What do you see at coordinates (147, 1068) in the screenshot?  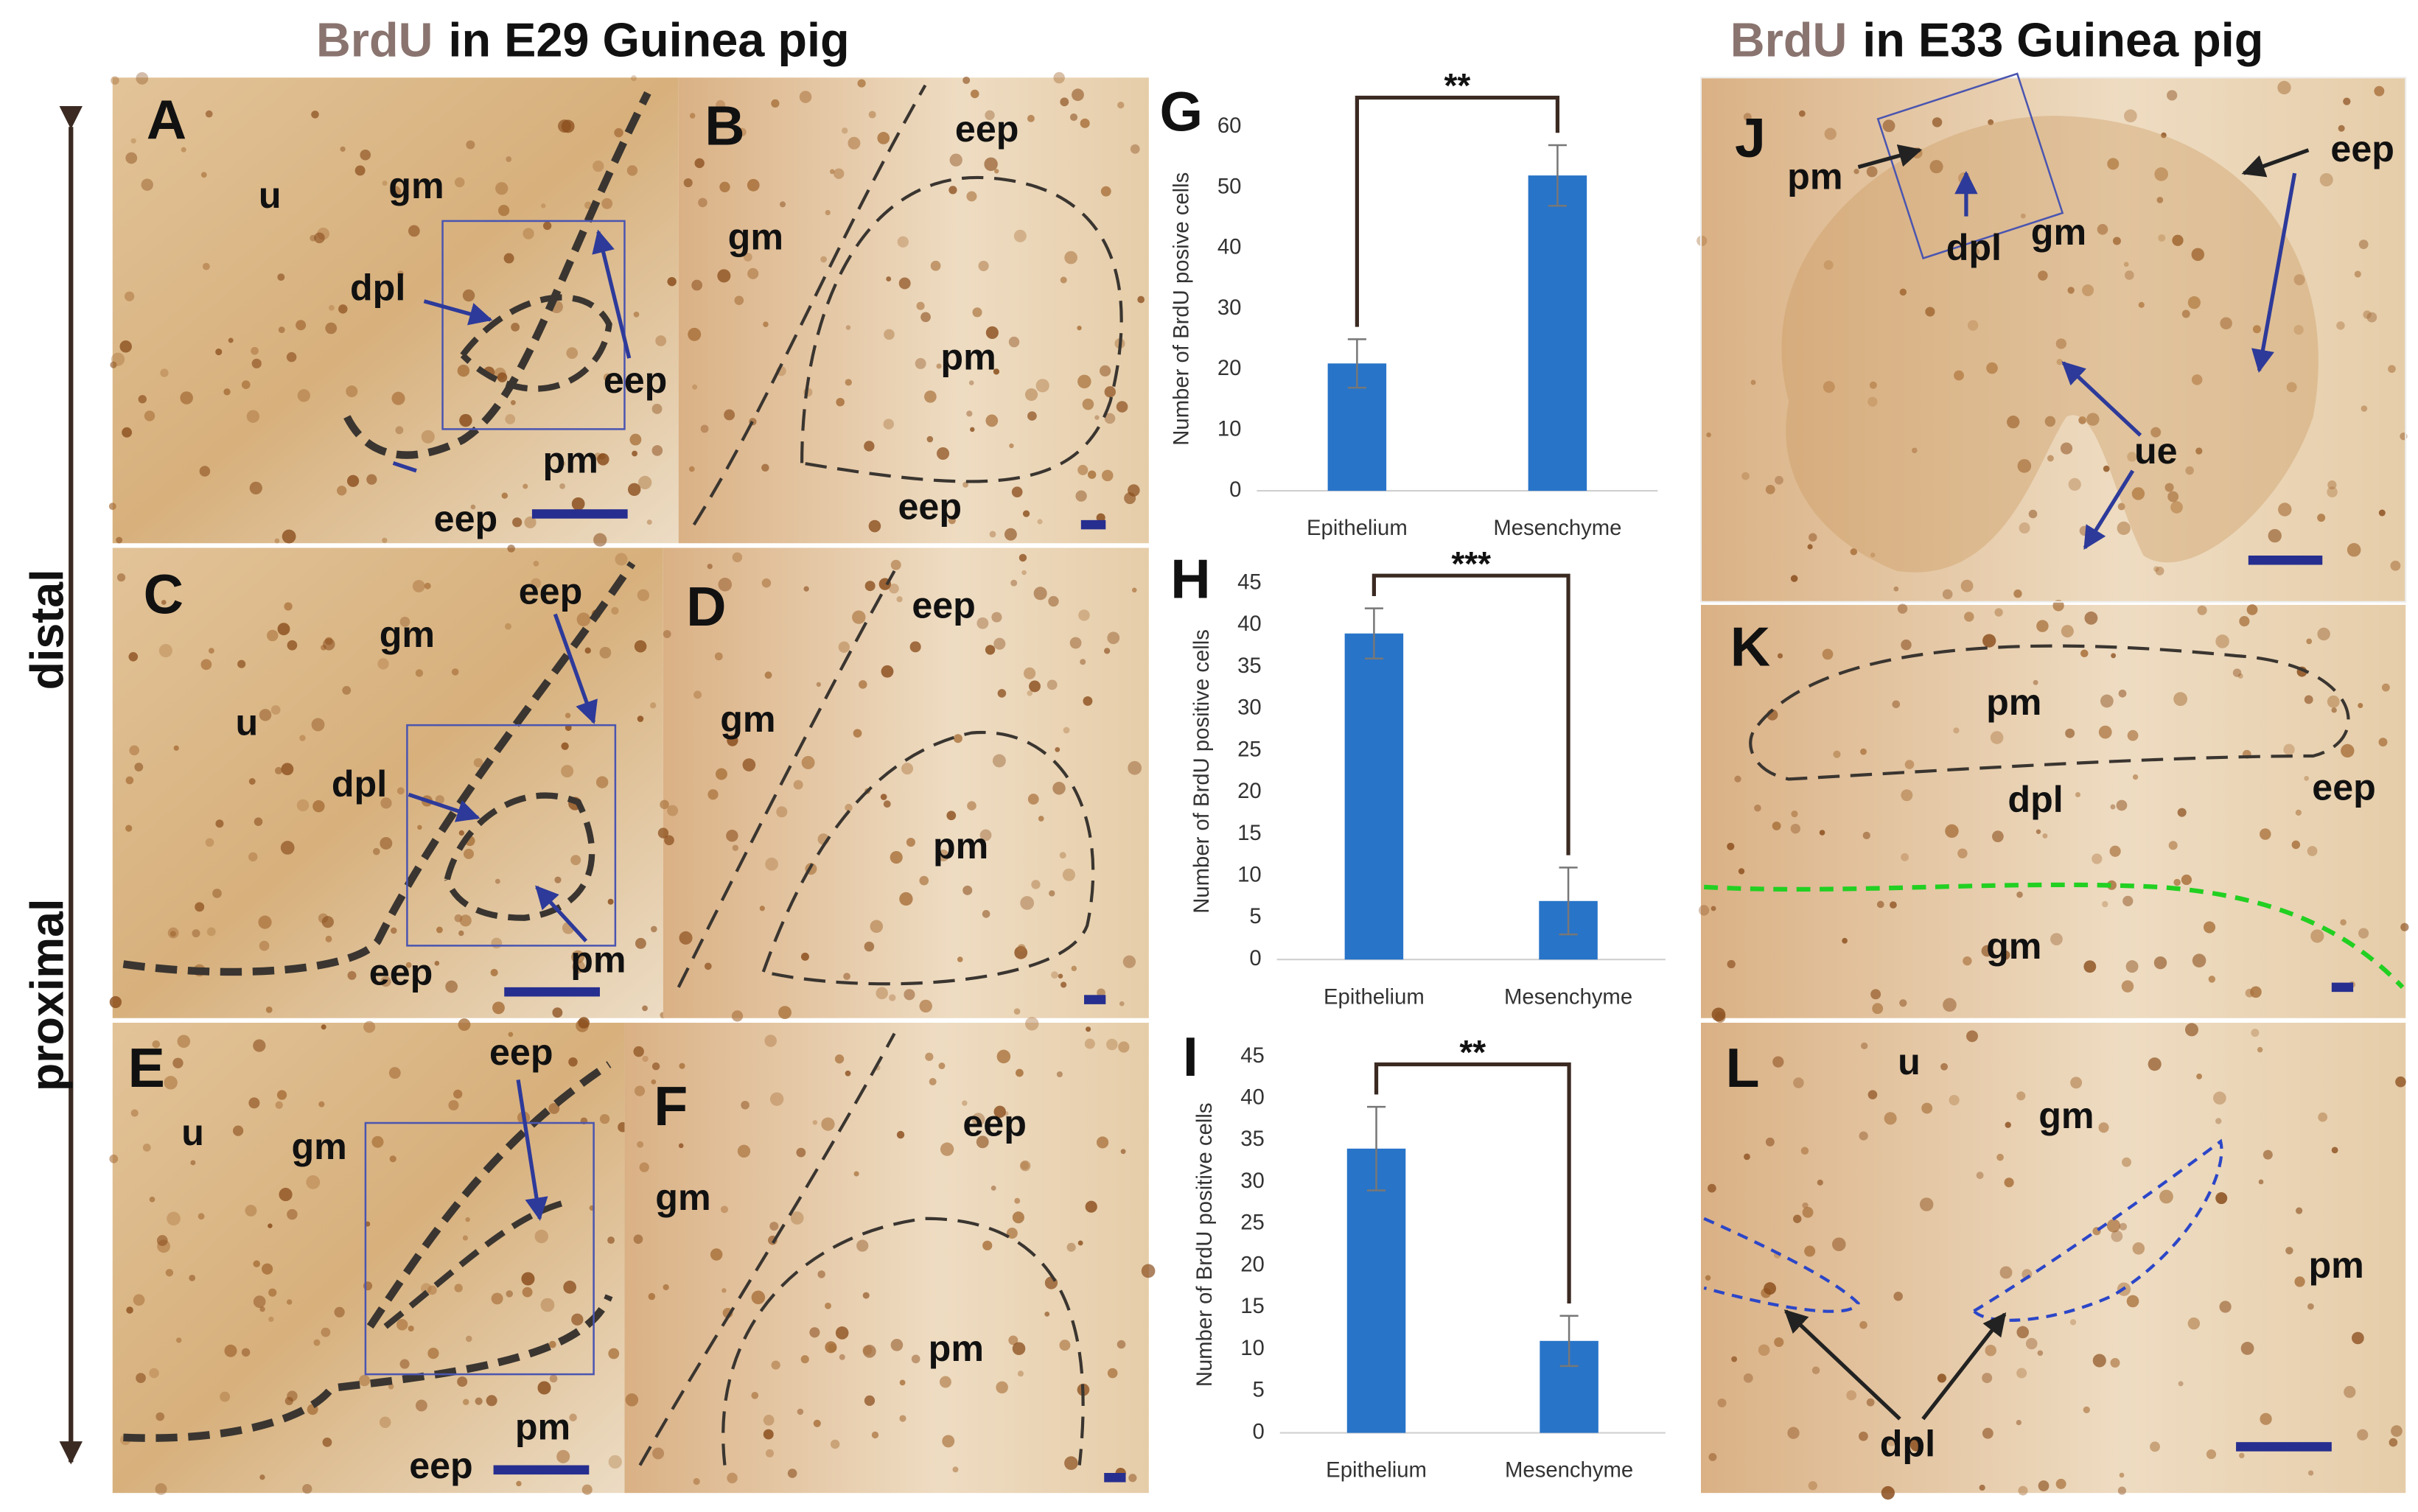 I see `panel-letter: E` at bounding box center [147, 1068].